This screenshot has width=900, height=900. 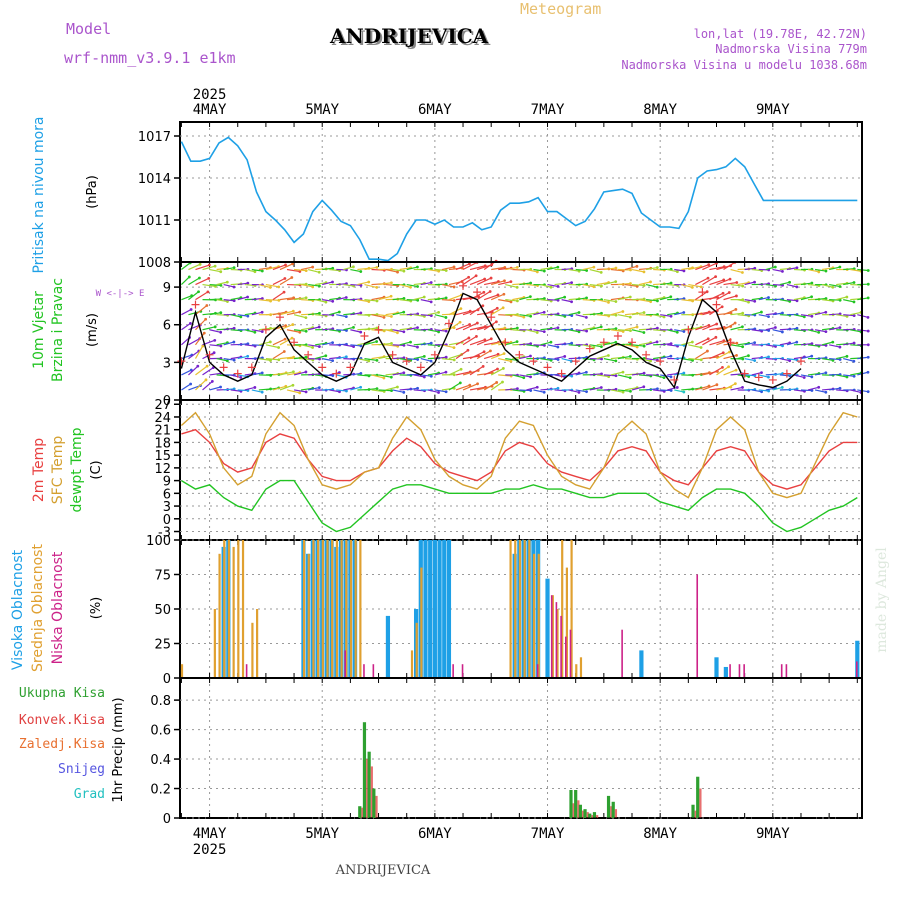 I want to click on cloud-ytick-label: 75, so click(x=162, y=576).